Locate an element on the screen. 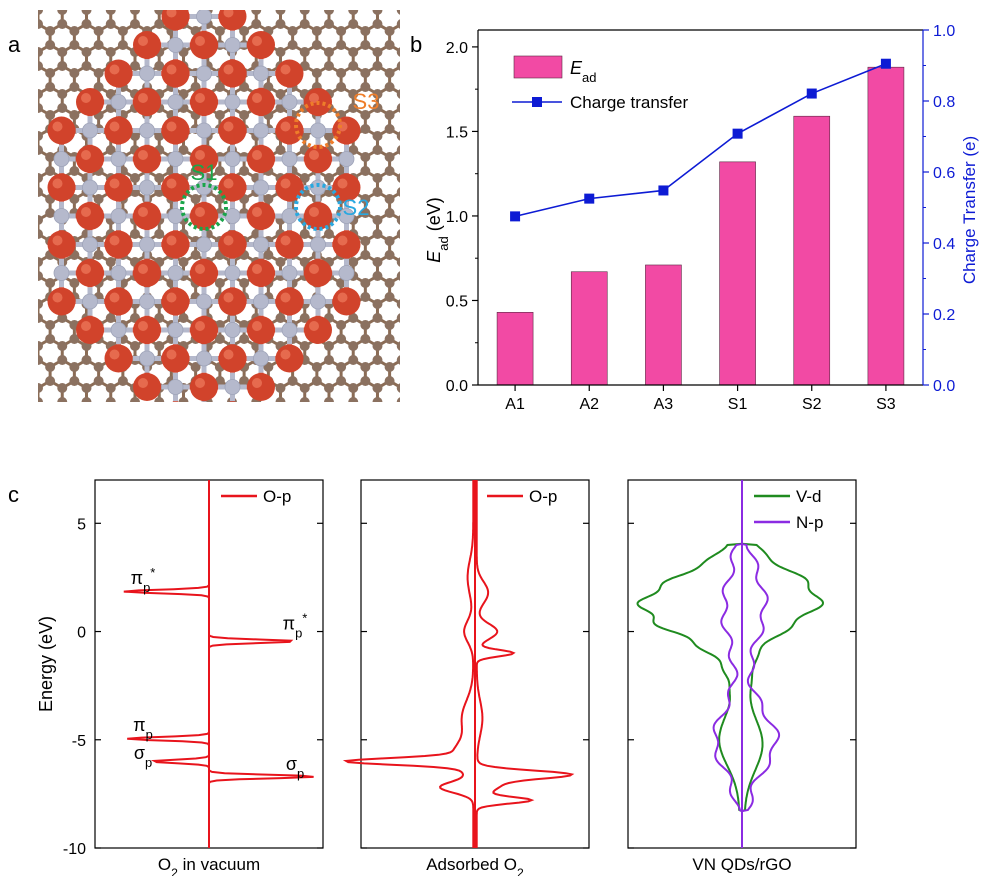  o-p-dos-spin-up is located at coordinates (166, 664).